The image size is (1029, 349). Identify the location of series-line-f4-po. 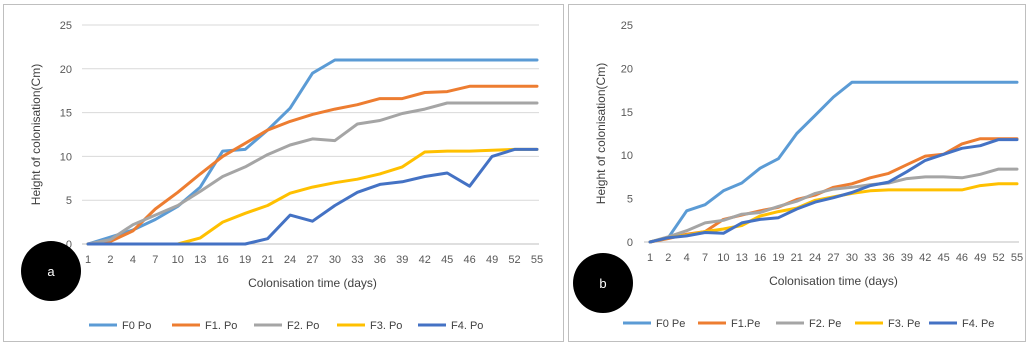
(312, 196).